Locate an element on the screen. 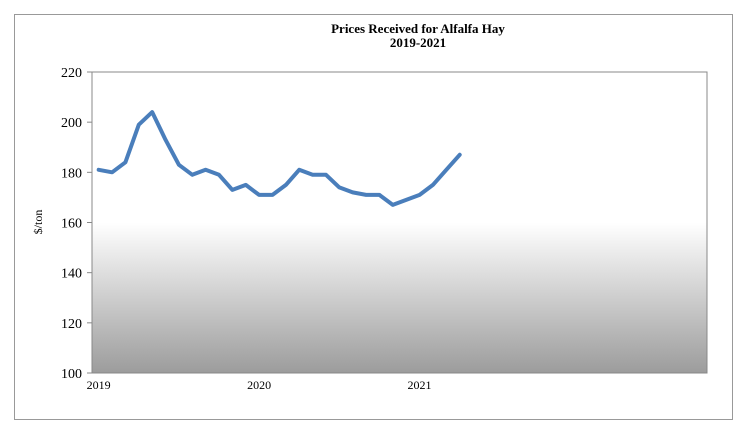  data-line is located at coordinates (279, 158).